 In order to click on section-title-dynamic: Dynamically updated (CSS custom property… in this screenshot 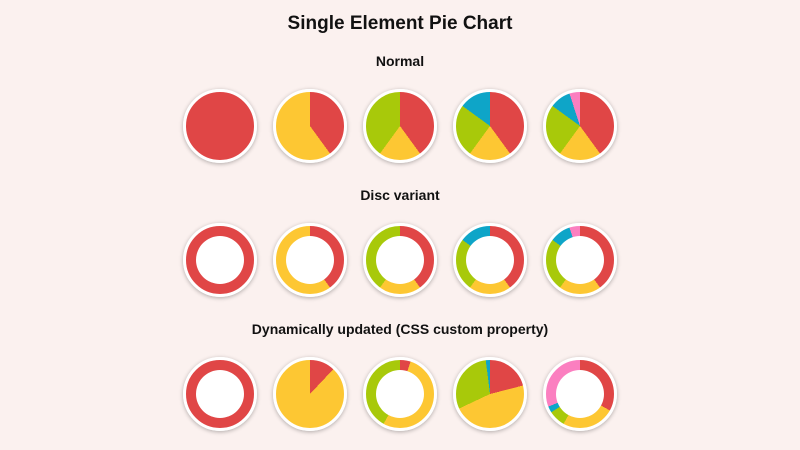, I will do `click(400, 329)`.